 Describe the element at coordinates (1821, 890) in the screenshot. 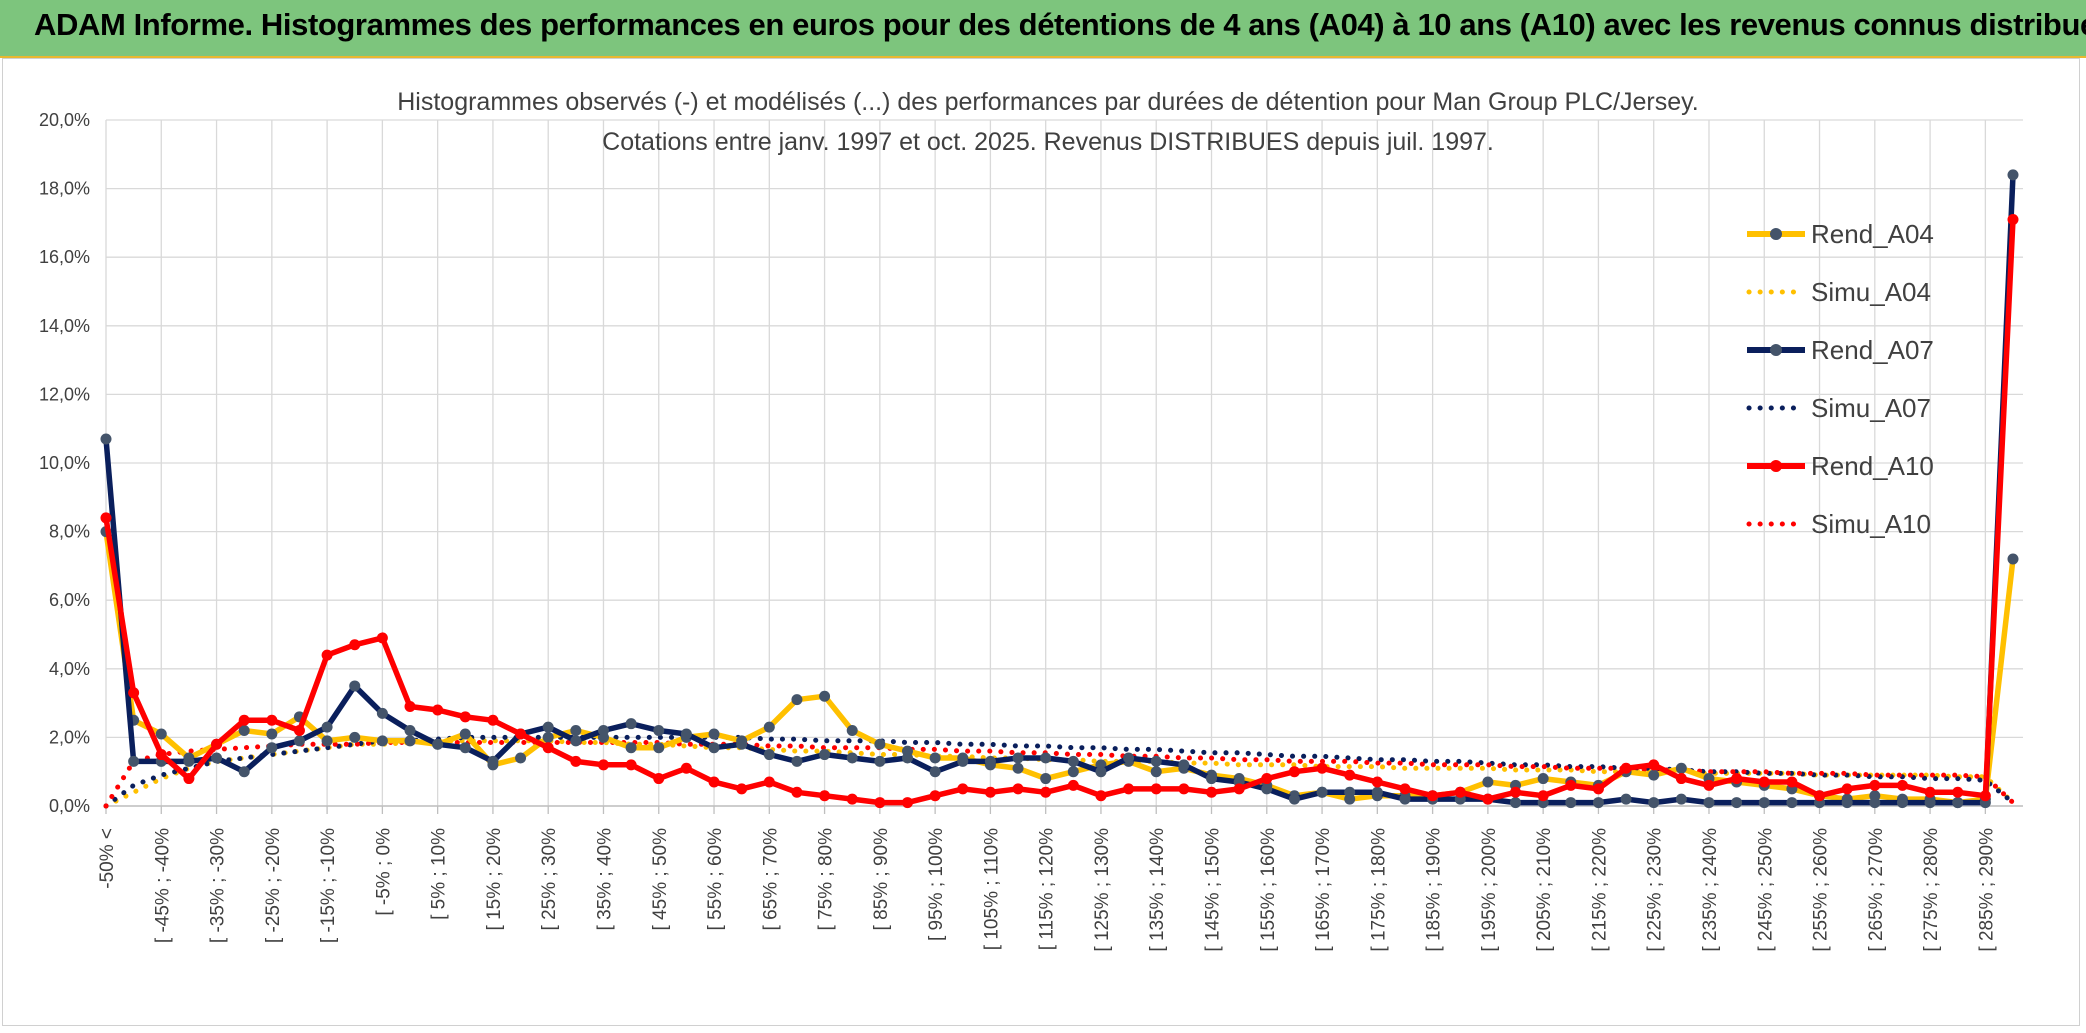

I see `x-tick-label: [ 255% ; 260%` at that location.